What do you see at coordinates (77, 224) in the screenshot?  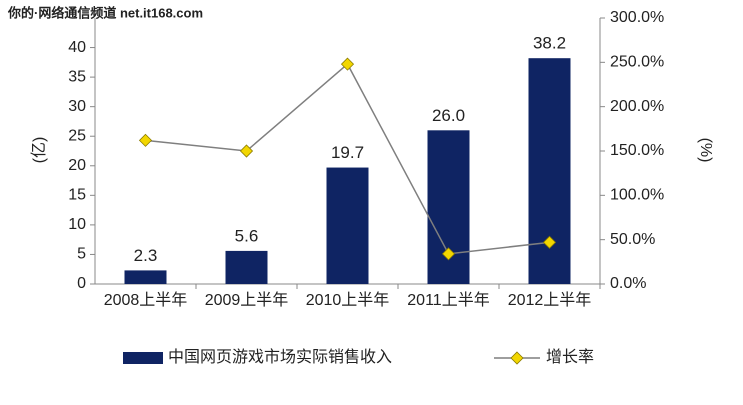 I see `y-tick-label: 10` at bounding box center [77, 224].